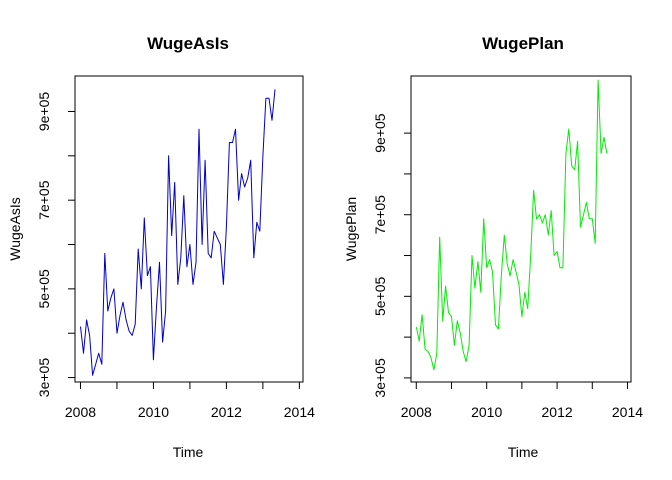 The height and width of the screenshot is (480, 672). What do you see at coordinates (188, 43) in the screenshot?
I see `chart-title: WugeAsIs` at bounding box center [188, 43].